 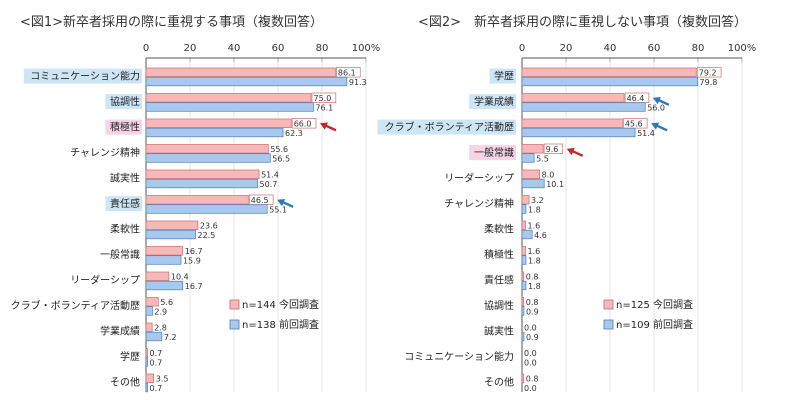 What do you see at coordinates (180, 277) in the screenshot?
I see `value-label: 10.4` at bounding box center [180, 277].